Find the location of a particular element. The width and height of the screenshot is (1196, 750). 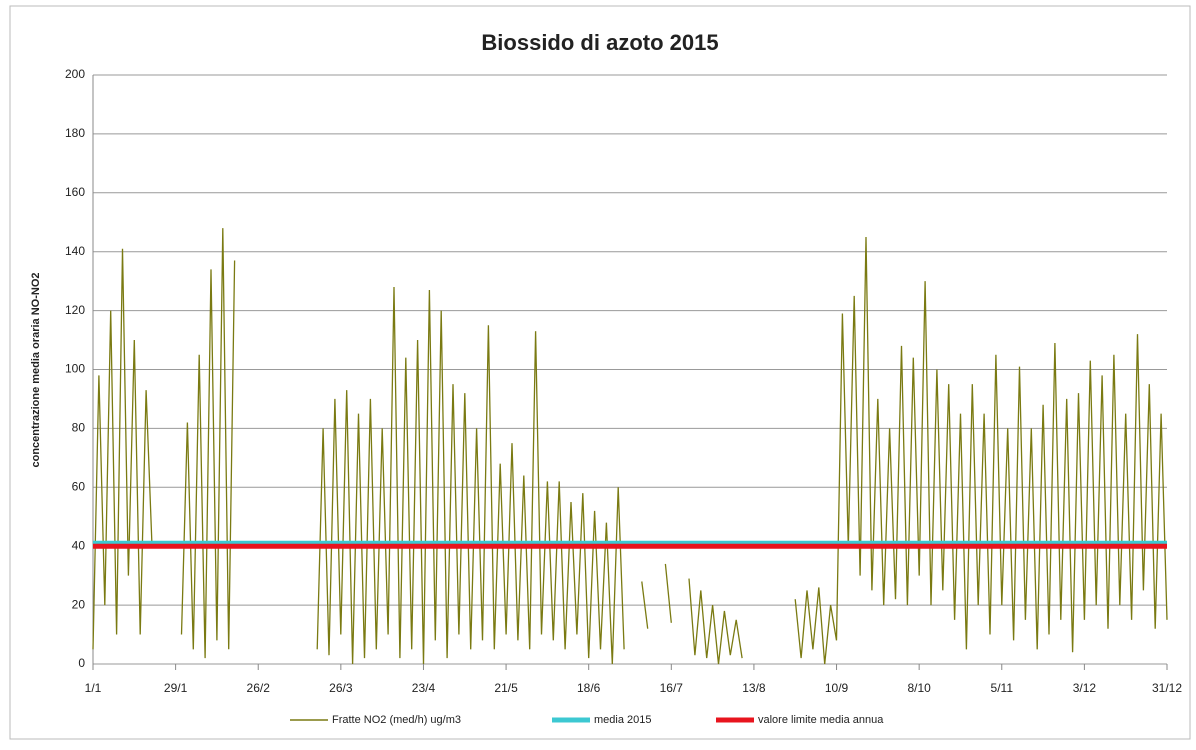

y-tick-label: 100 is located at coordinates (75, 369).